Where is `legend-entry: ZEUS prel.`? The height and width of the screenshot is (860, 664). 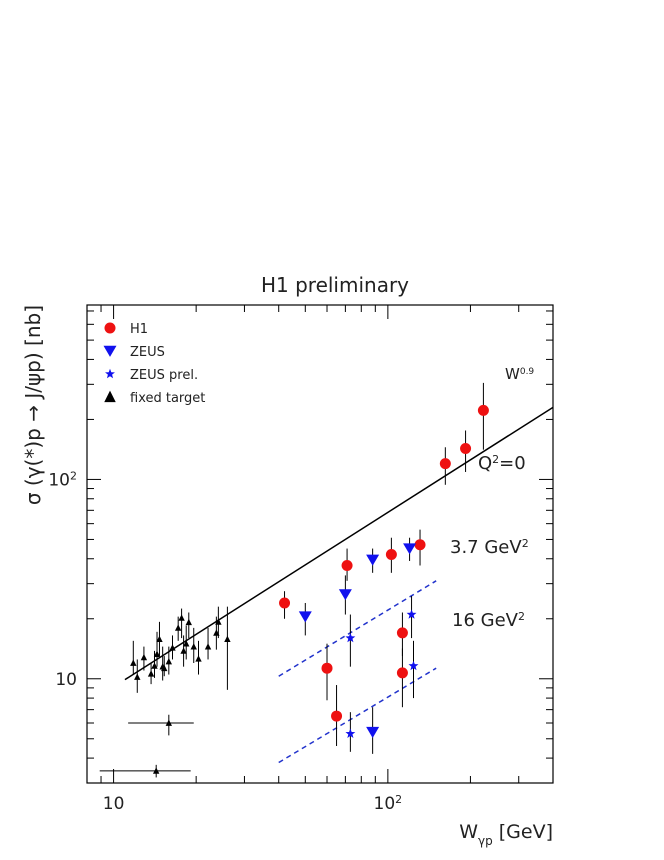
legend-entry: ZEUS prel. is located at coordinates (151, 375).